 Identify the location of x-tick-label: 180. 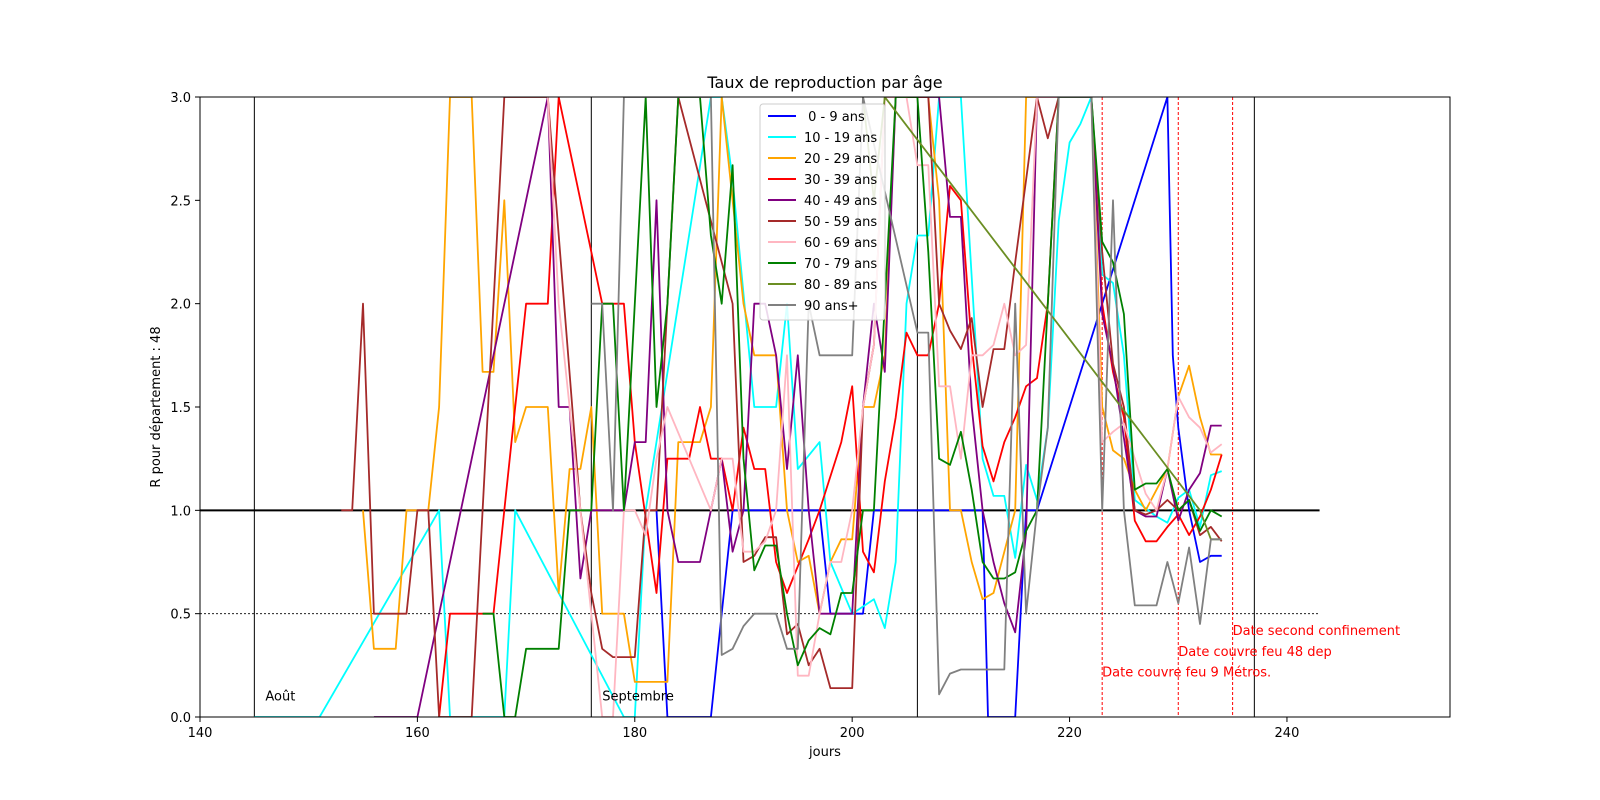
(634, 733).